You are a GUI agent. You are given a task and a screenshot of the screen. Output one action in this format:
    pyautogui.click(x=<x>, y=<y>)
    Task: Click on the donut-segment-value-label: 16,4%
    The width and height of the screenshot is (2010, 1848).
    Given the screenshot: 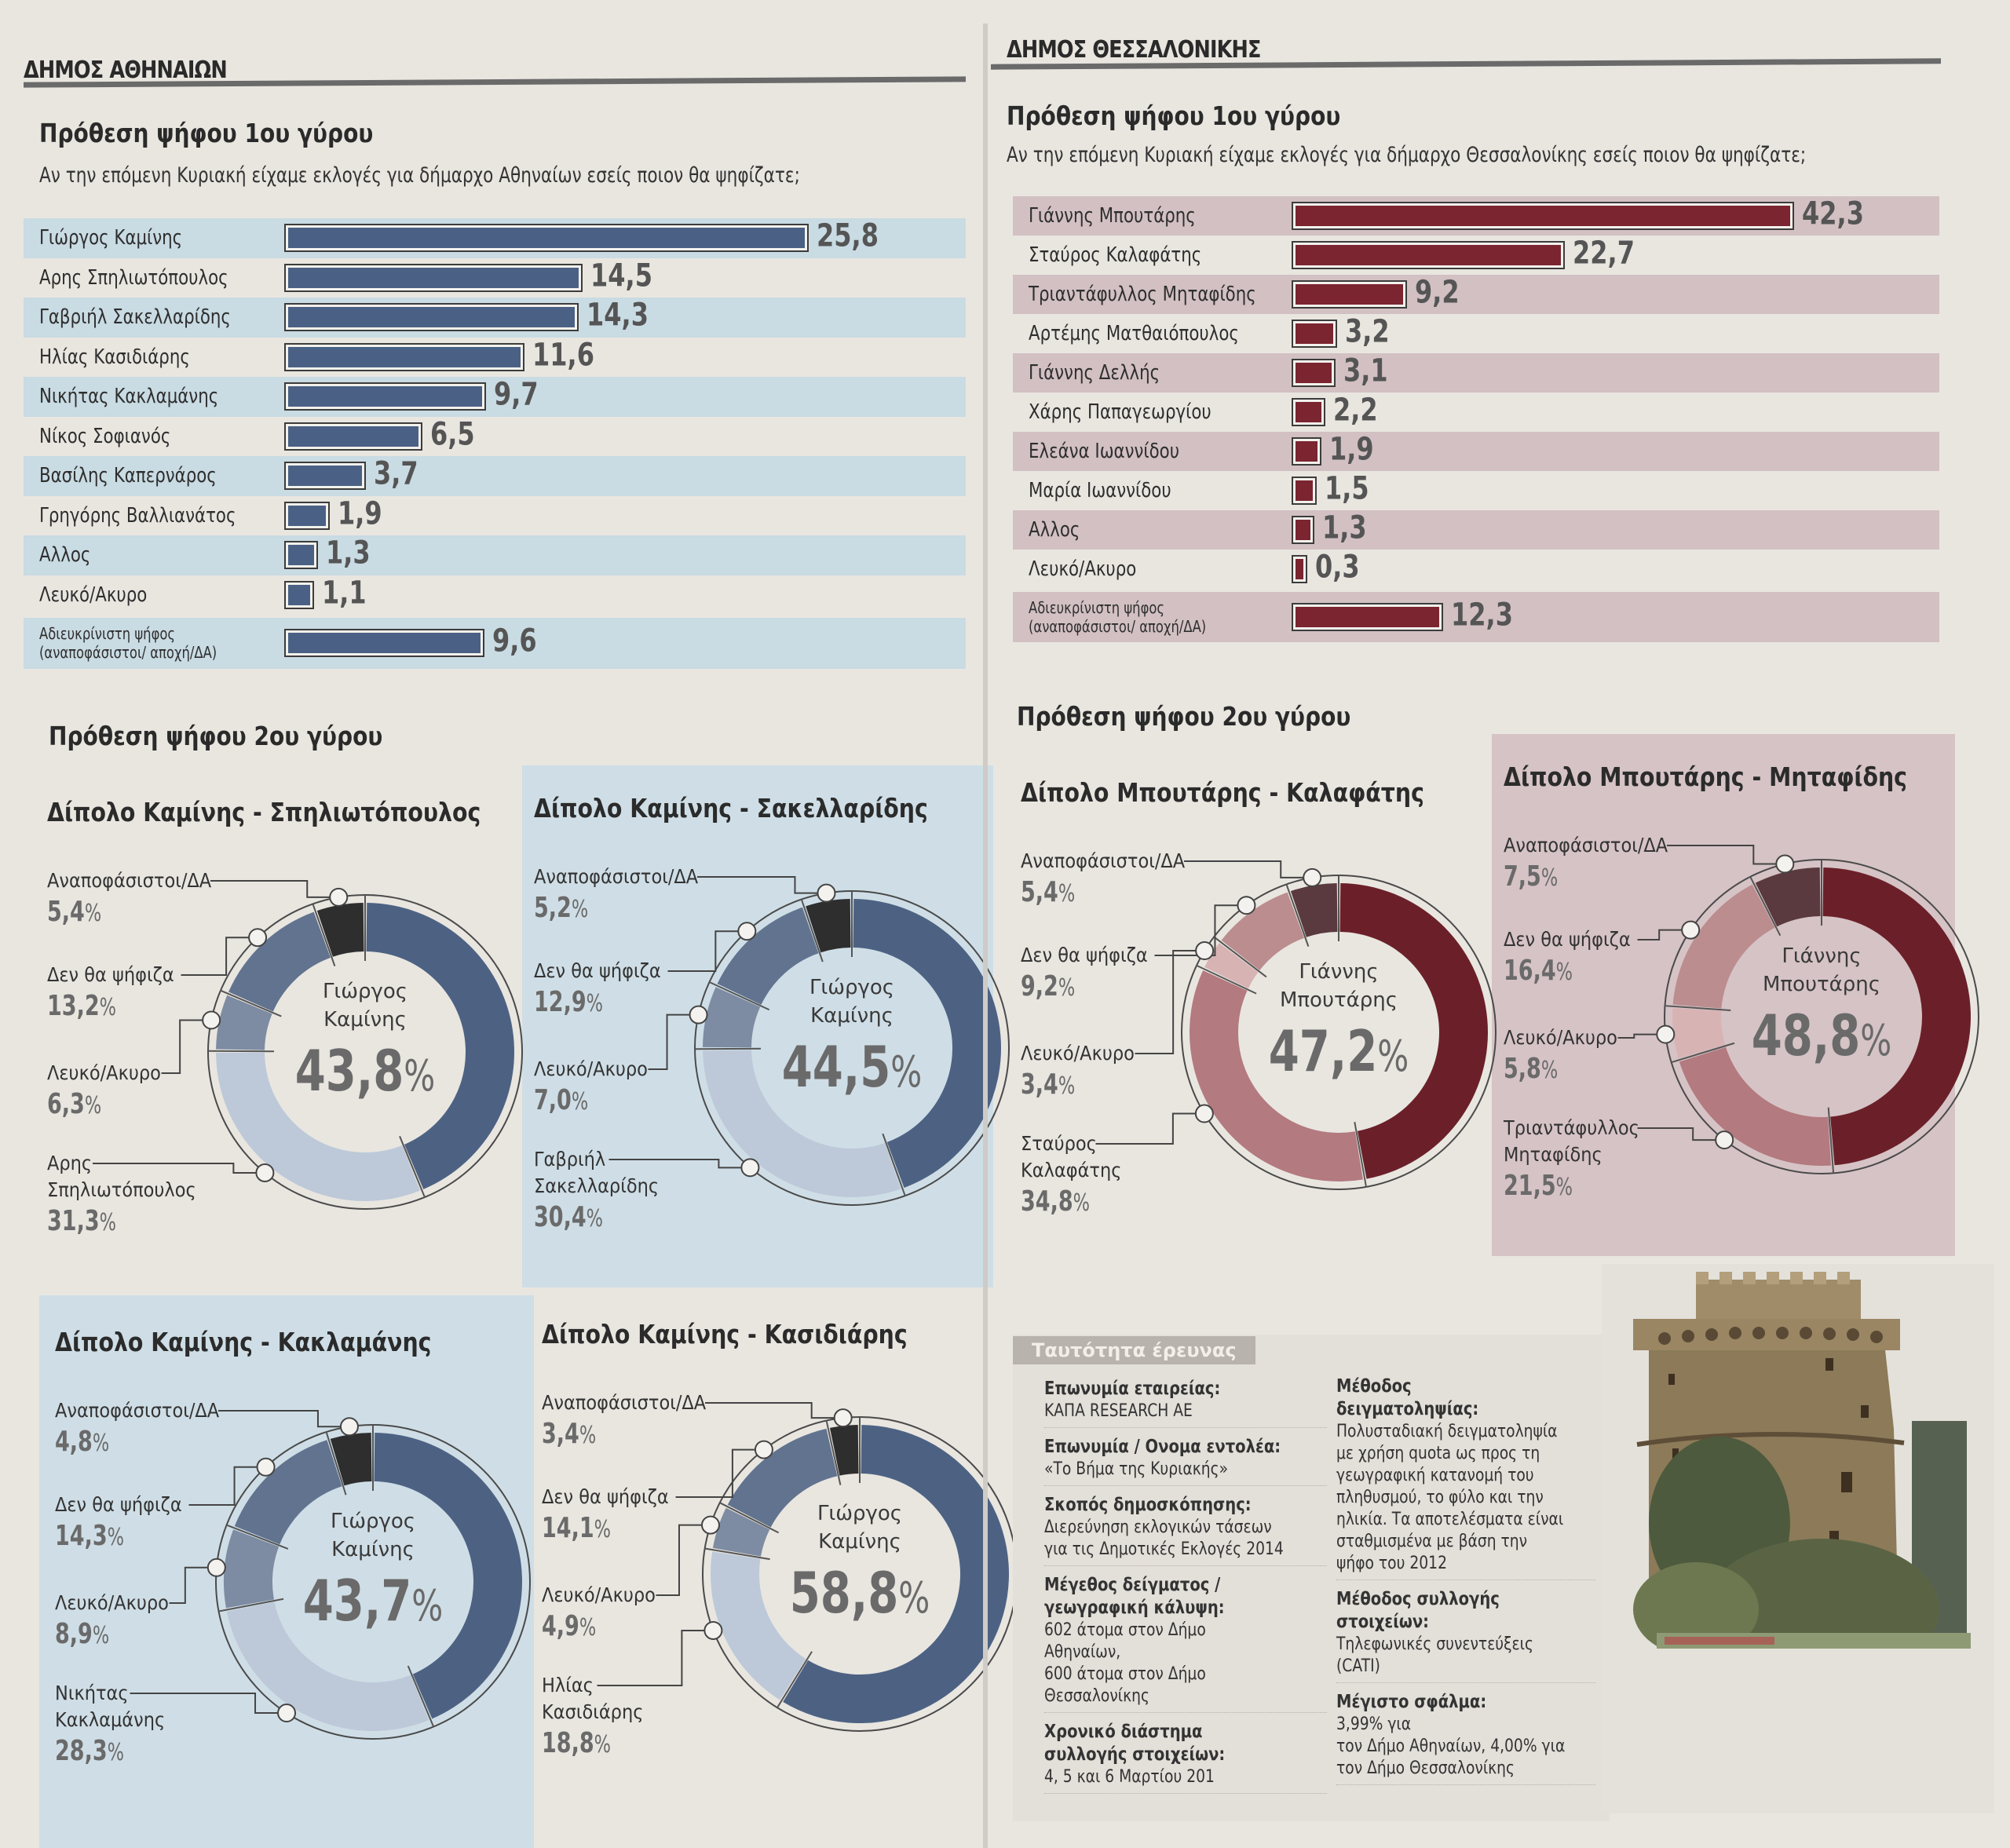 What is the action you would take?
    pyautogui.click(x=1538, y=971)
    